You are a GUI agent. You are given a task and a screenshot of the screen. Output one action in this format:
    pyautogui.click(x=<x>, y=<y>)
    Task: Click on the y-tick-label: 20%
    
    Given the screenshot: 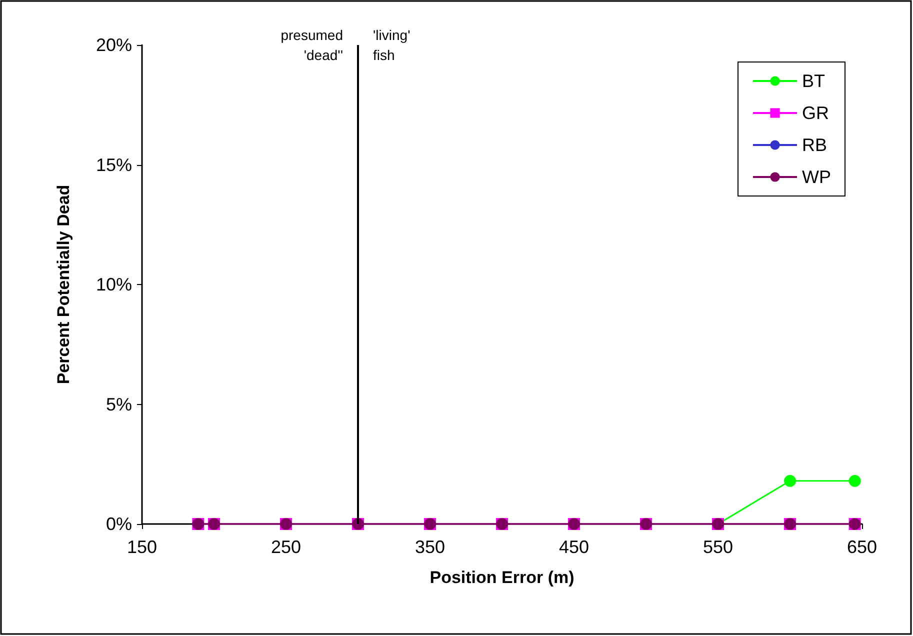 What is the action you would take?
    pyautogui.click(x=114, y=45)
    